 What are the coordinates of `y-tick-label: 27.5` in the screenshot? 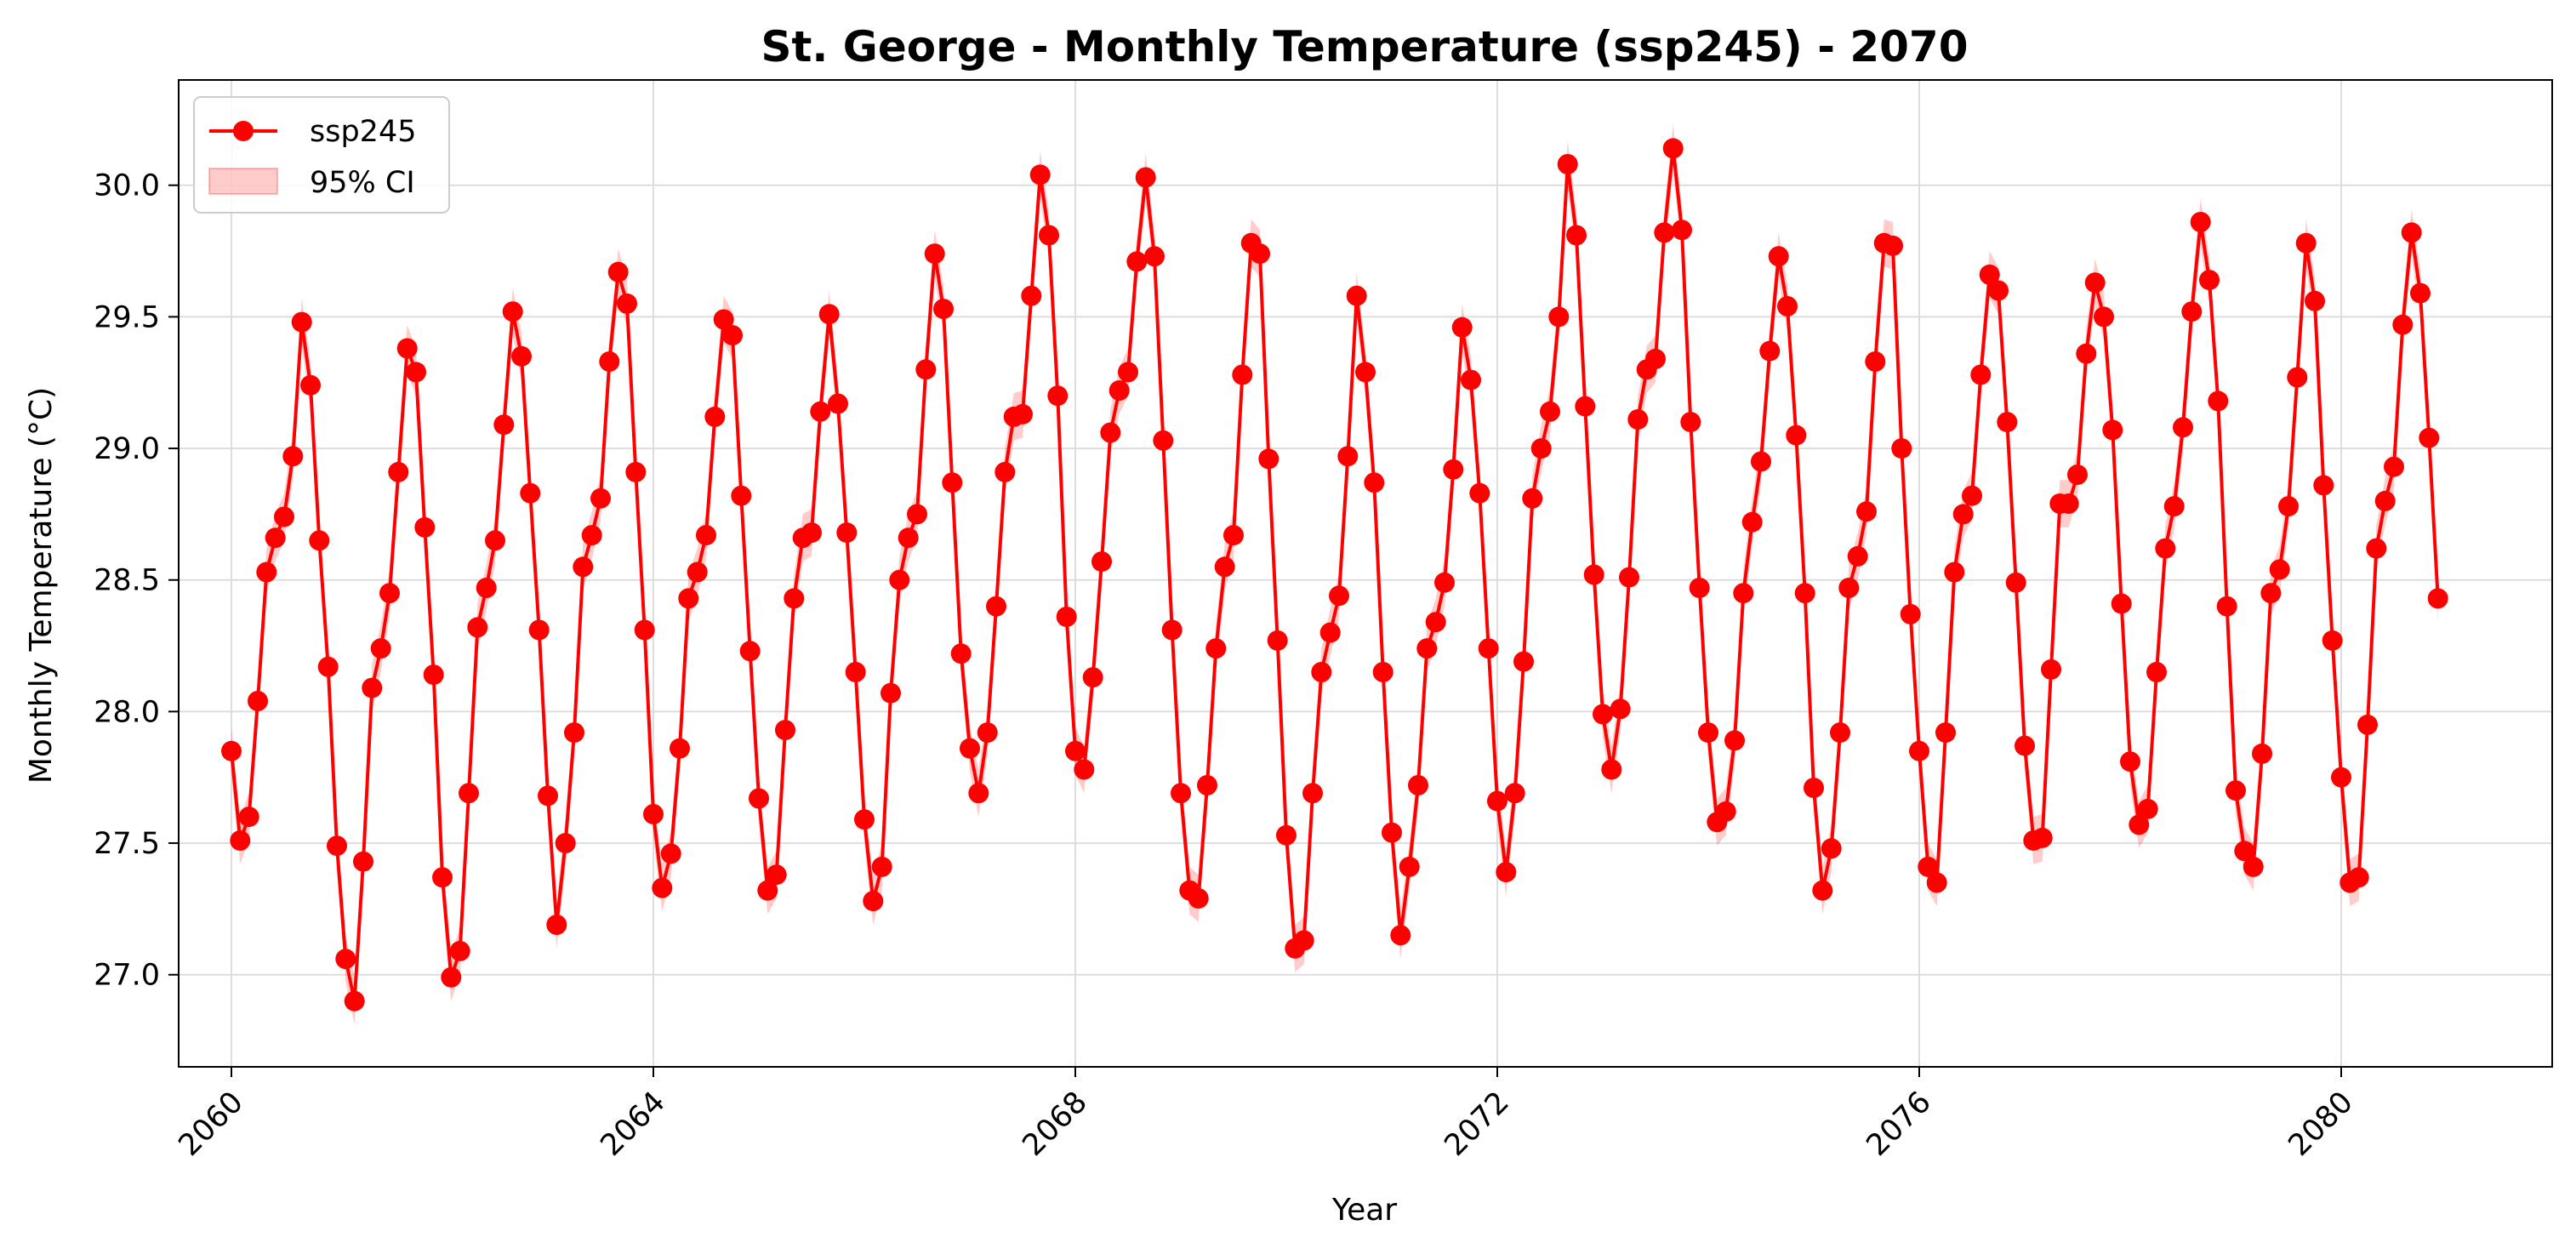 It's located at (127, 844).